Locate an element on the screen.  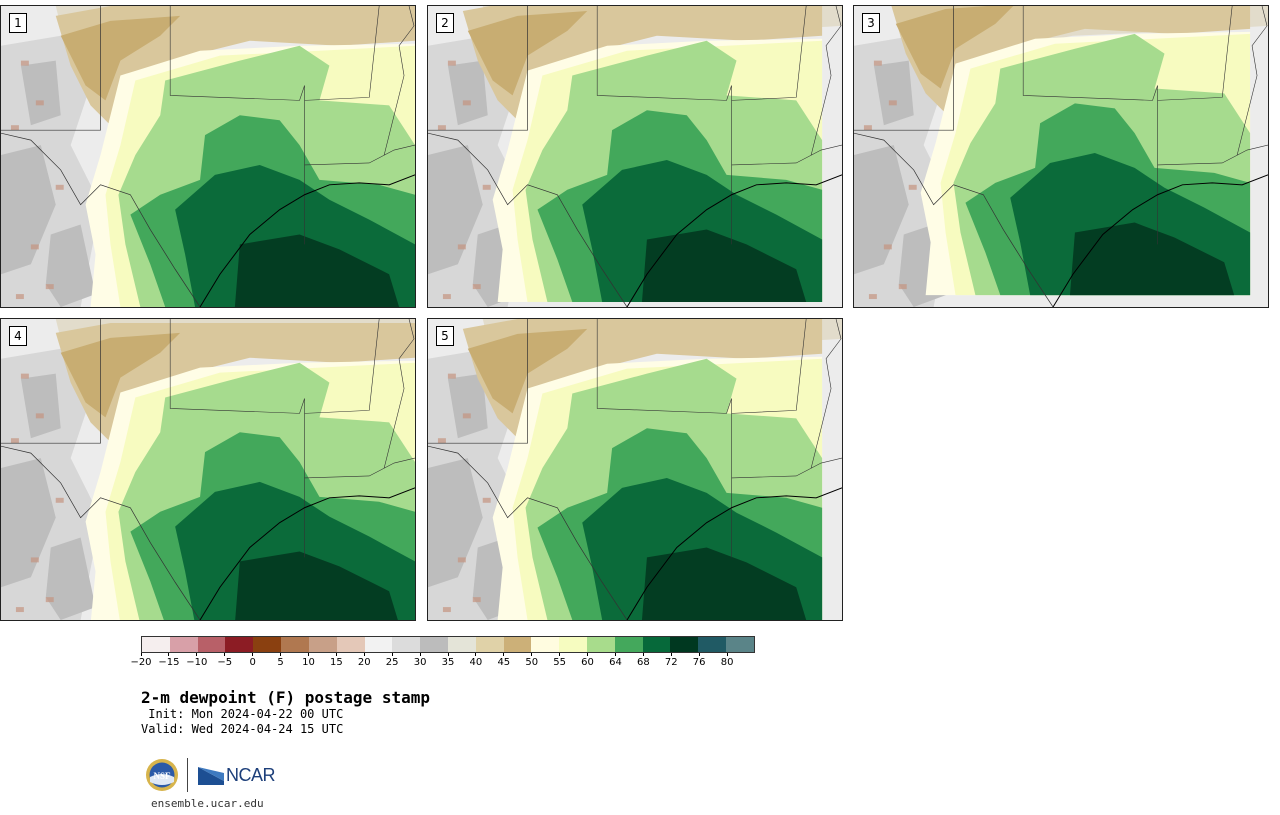
colorbar-tick-label: 76 is located at coordinates (699, 660).